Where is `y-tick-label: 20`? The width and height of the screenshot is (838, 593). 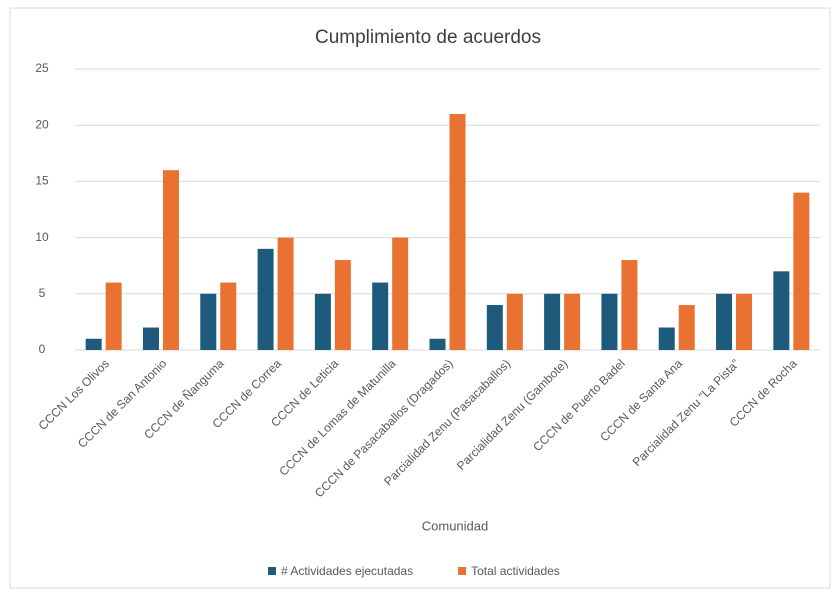 y-tick-label: 20 is located at coordinates (42, 124).